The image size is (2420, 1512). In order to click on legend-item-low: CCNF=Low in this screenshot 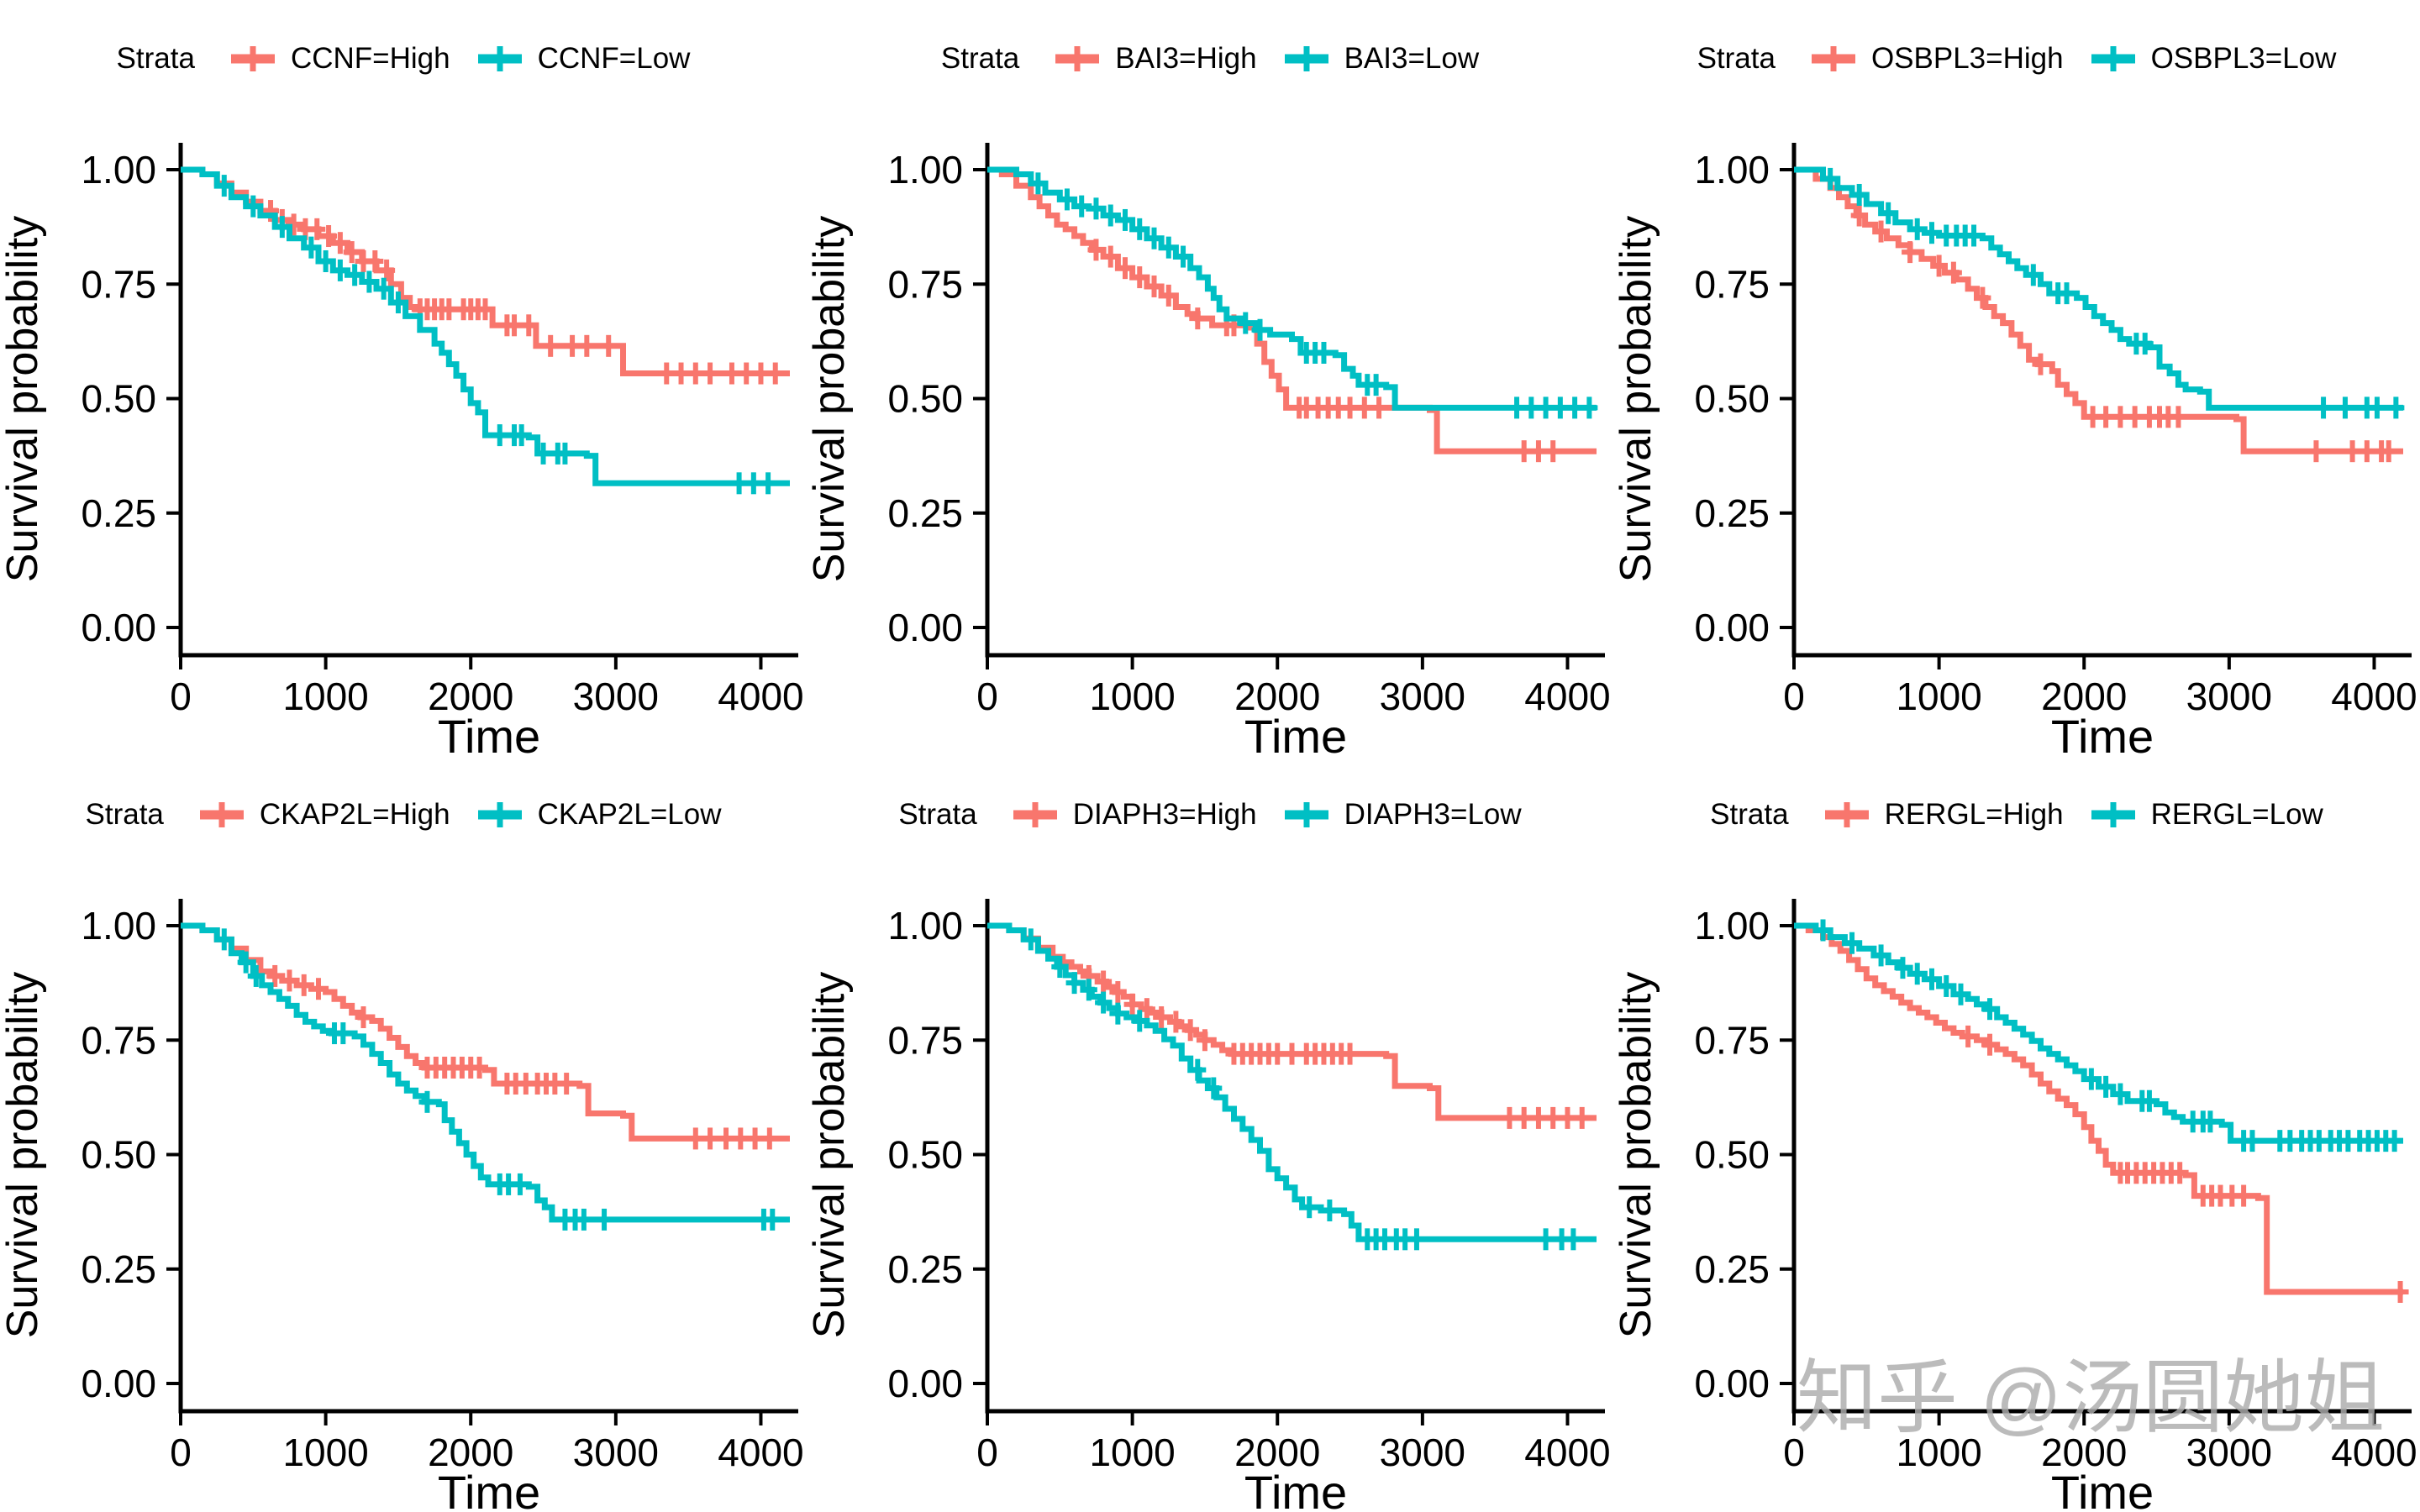, I will do `click(583, 59)`.